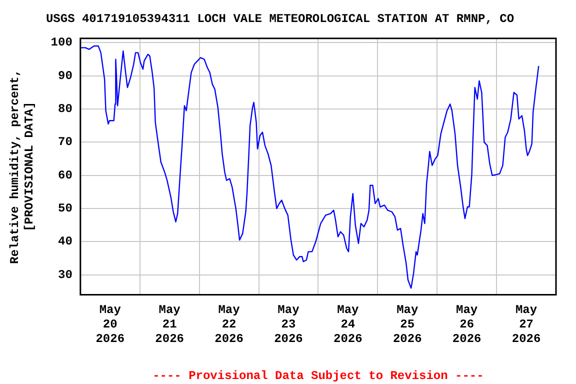 The image size is (576, 384). I want to click on x-tick-label: May 27 2026, so click(526, 324).